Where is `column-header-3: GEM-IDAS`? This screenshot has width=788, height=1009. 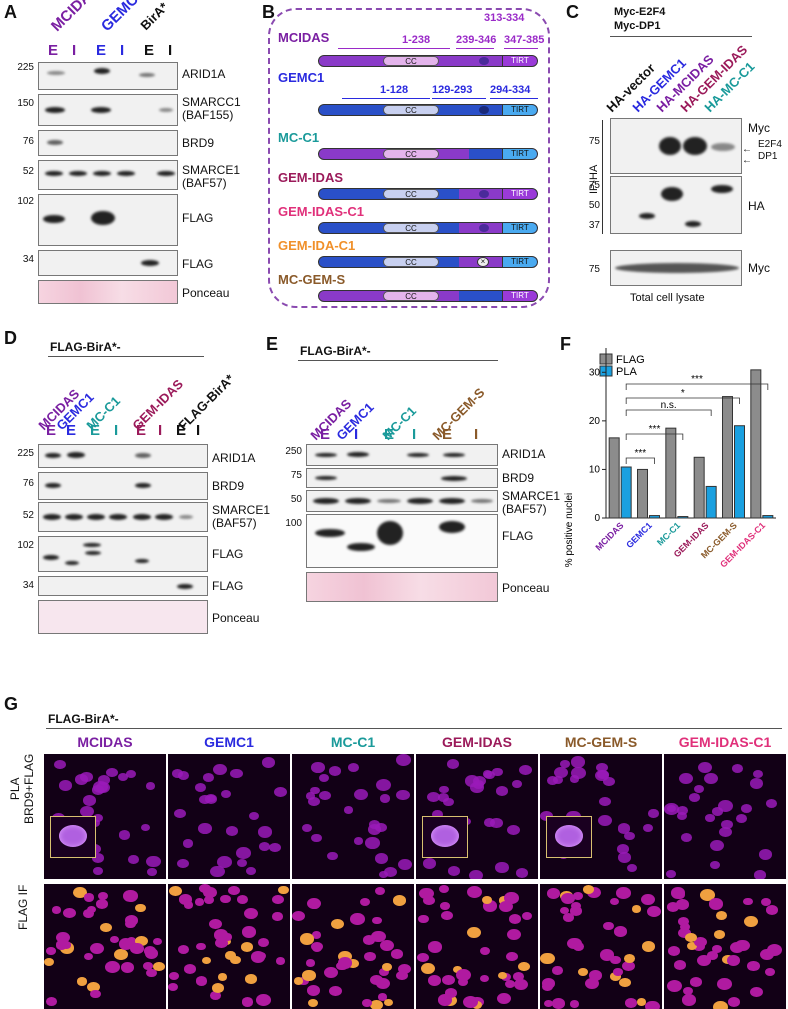 column-header-3: GEM-IDAS is located at coordinates (477, 742).